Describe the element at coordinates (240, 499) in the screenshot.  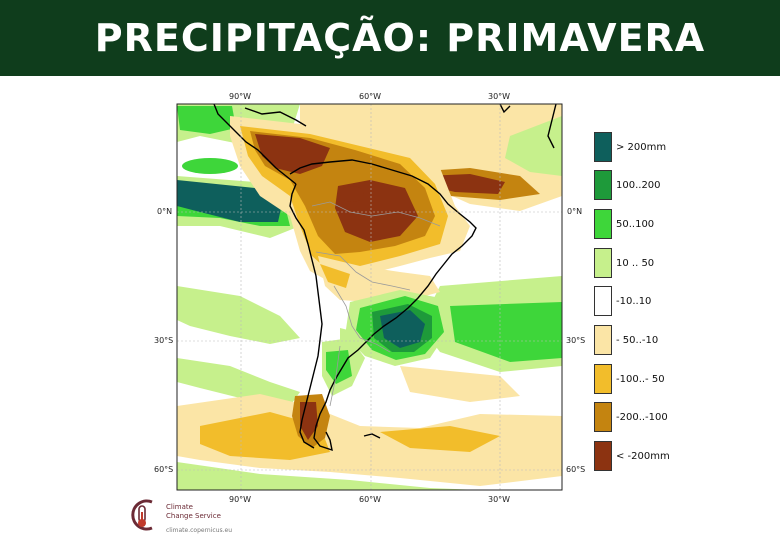
I see `axis-label-bottom-90w: 90°W` at that location.